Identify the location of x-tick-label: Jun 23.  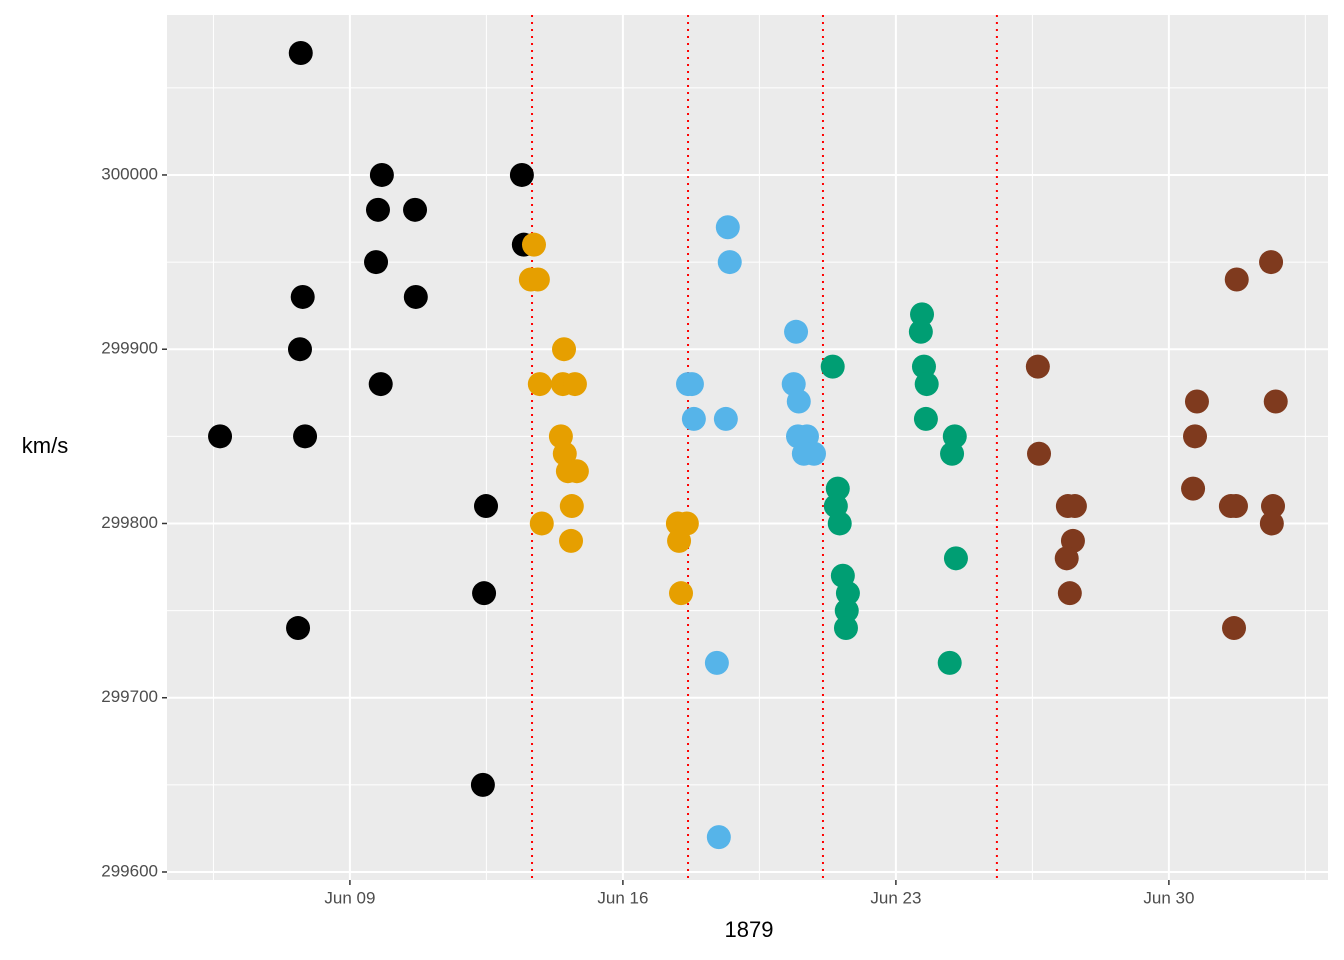
(895, 897).